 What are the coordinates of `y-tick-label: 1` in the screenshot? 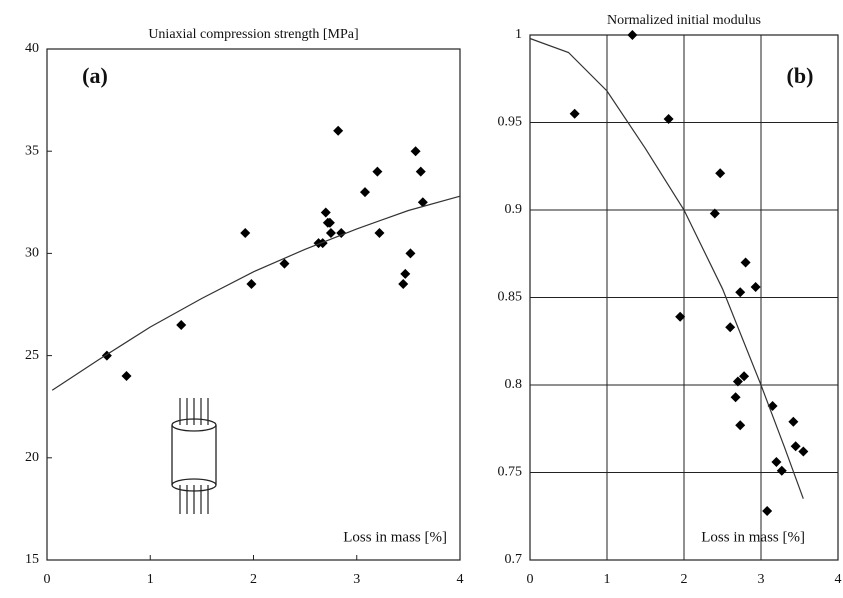 It's located at (518, 34).